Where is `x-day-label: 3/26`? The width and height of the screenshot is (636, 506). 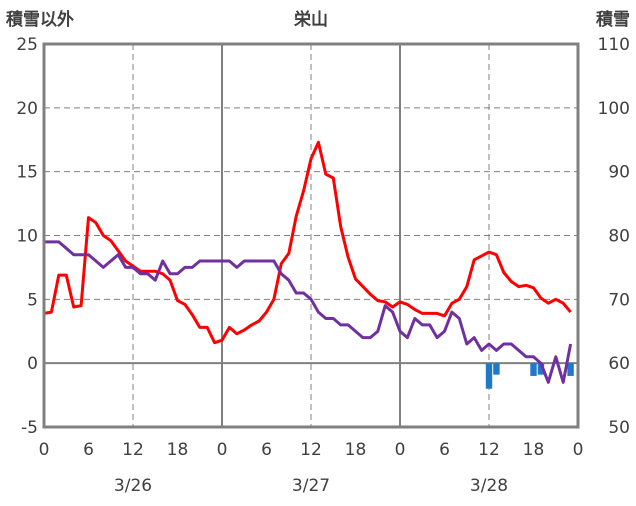
x-day-label: 3/26 is located at coordinates (133, 486).